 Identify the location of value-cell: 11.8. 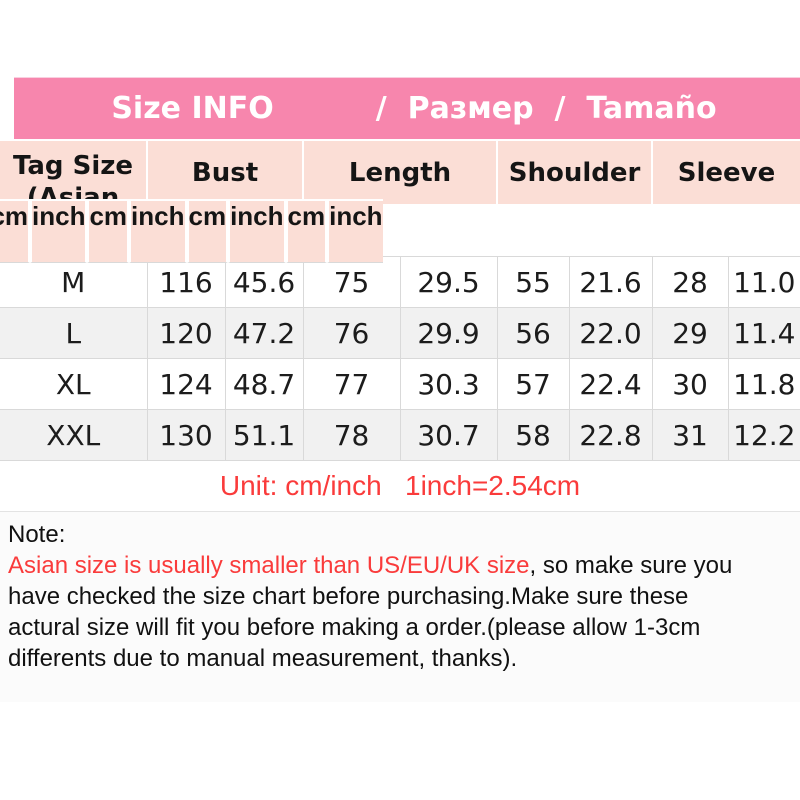
(763, 384).